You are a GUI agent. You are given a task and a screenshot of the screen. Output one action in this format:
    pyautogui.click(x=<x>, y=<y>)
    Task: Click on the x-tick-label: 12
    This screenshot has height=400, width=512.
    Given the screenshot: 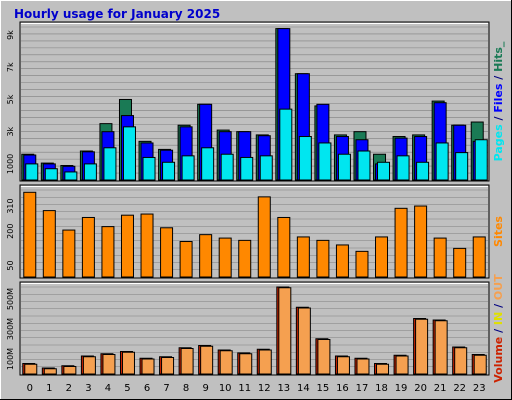 What is the action you would take?
    pyautogui.click(x=264, y=388)
    